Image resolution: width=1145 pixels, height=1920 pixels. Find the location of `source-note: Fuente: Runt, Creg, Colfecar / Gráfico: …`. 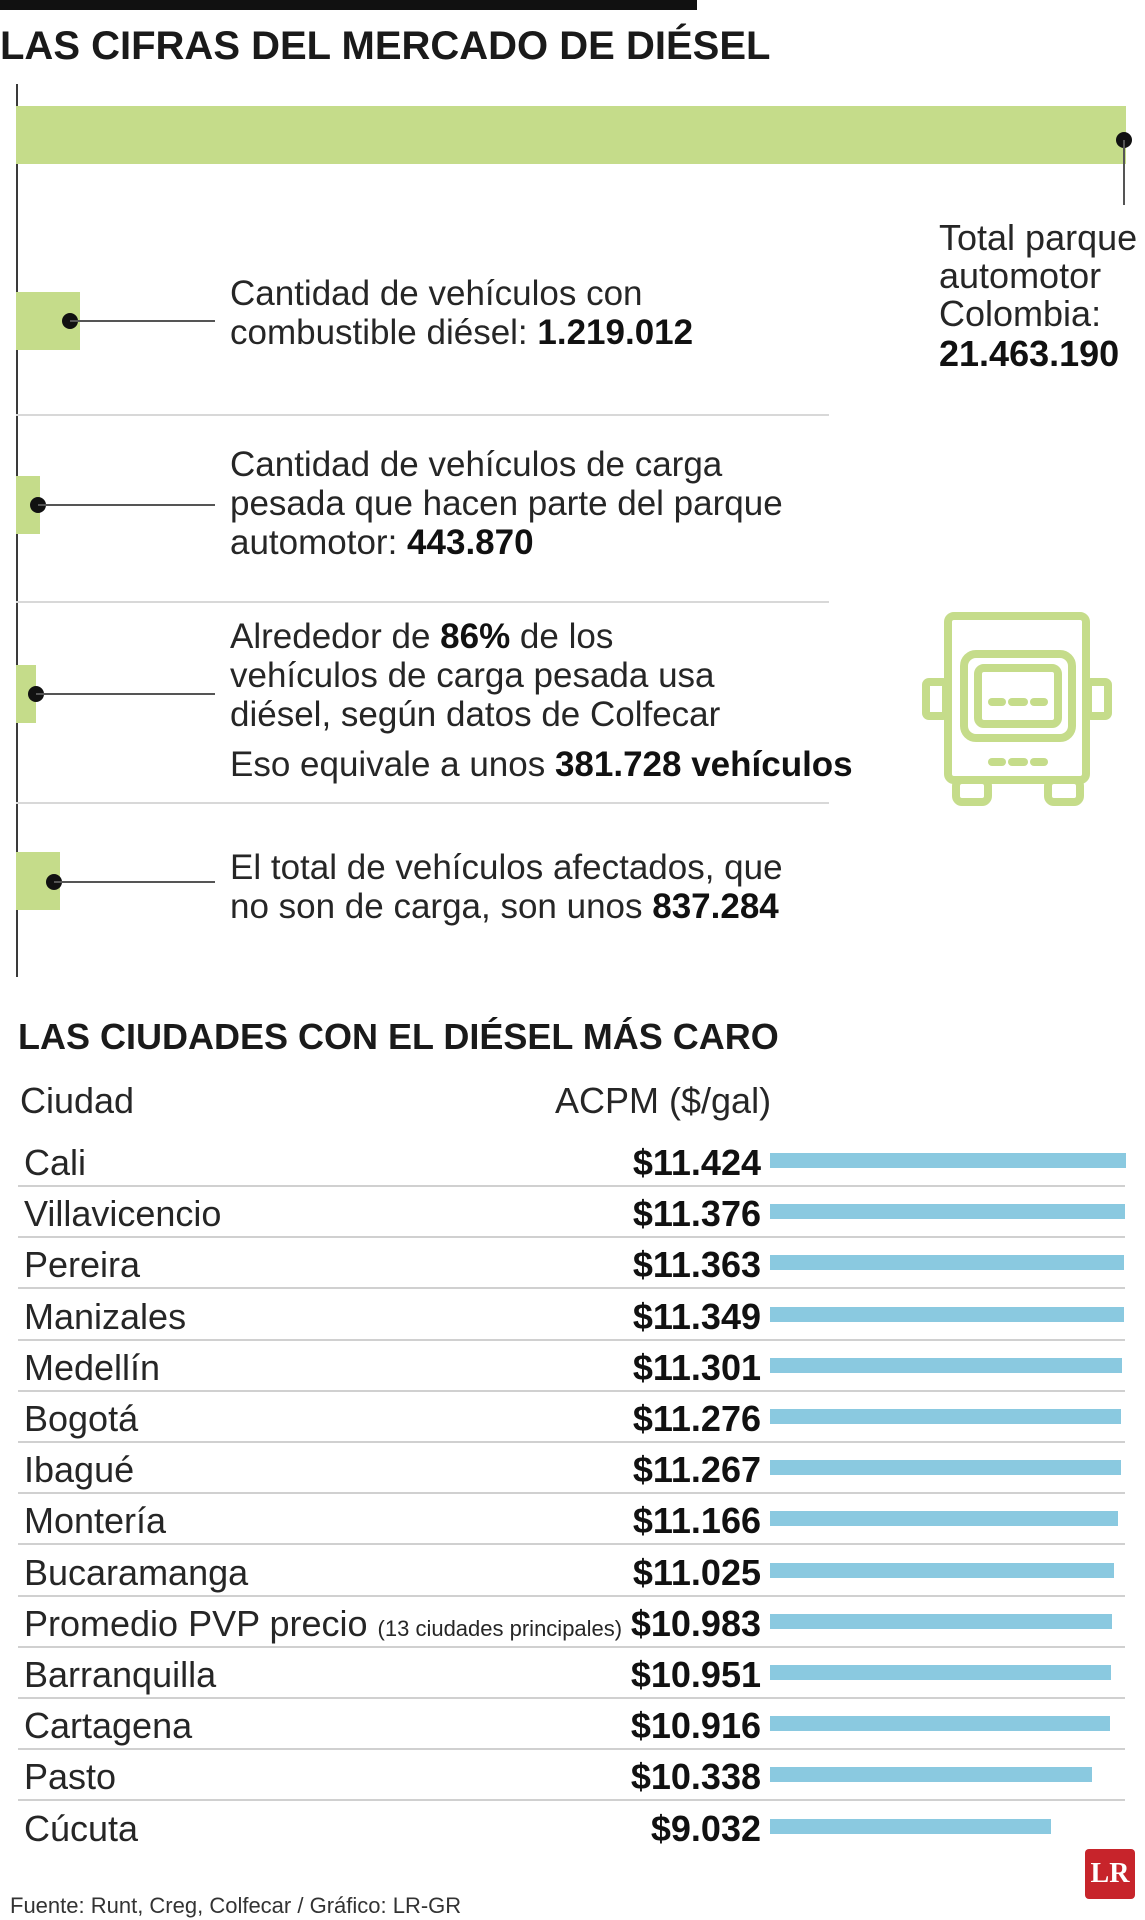

source-note: Fuente: Runt, Creg, Colfecar / Gráfico: … is located at coordinates (236, 1905).